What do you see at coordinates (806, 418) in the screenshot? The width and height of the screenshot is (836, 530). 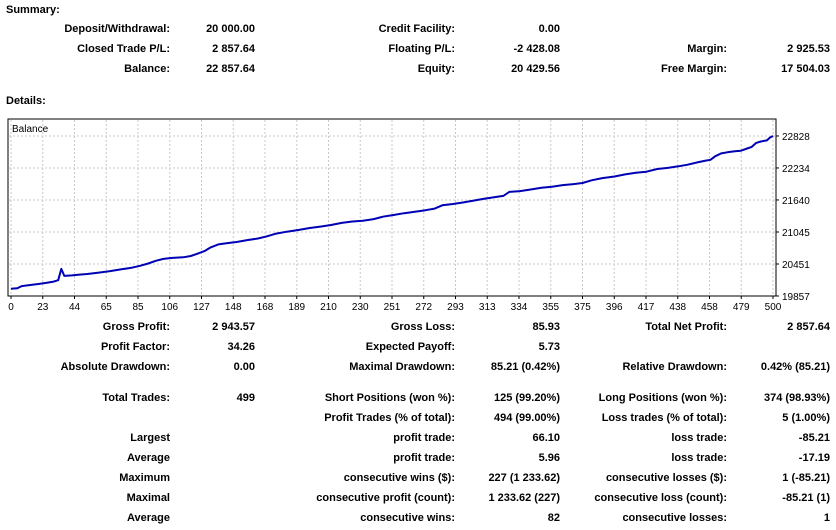 I see `stat-value: 5 (1.00%)` at bounding box center [806, 418].